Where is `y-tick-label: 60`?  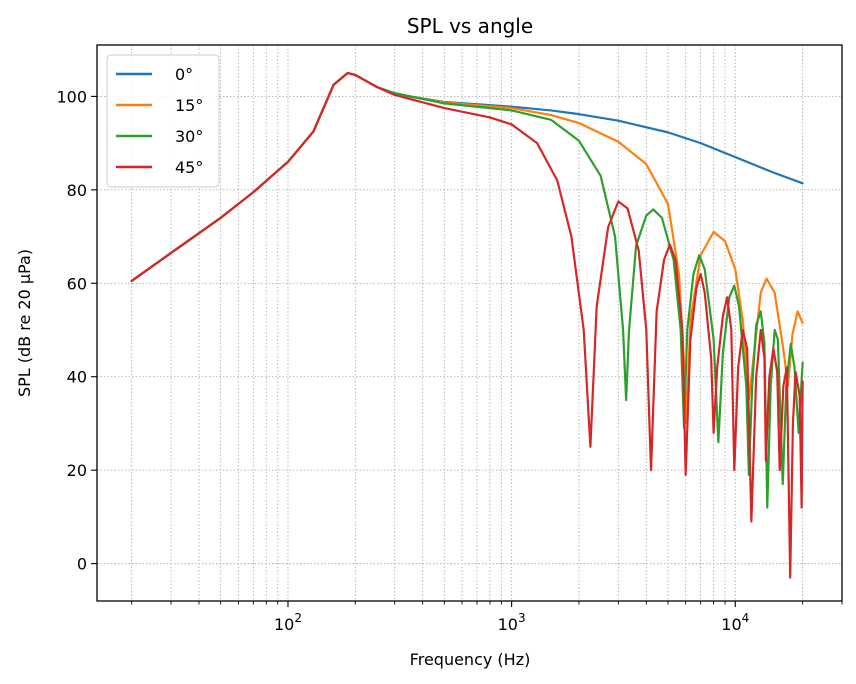
y-tick-label: 60 is located at coordinates (77, 283).